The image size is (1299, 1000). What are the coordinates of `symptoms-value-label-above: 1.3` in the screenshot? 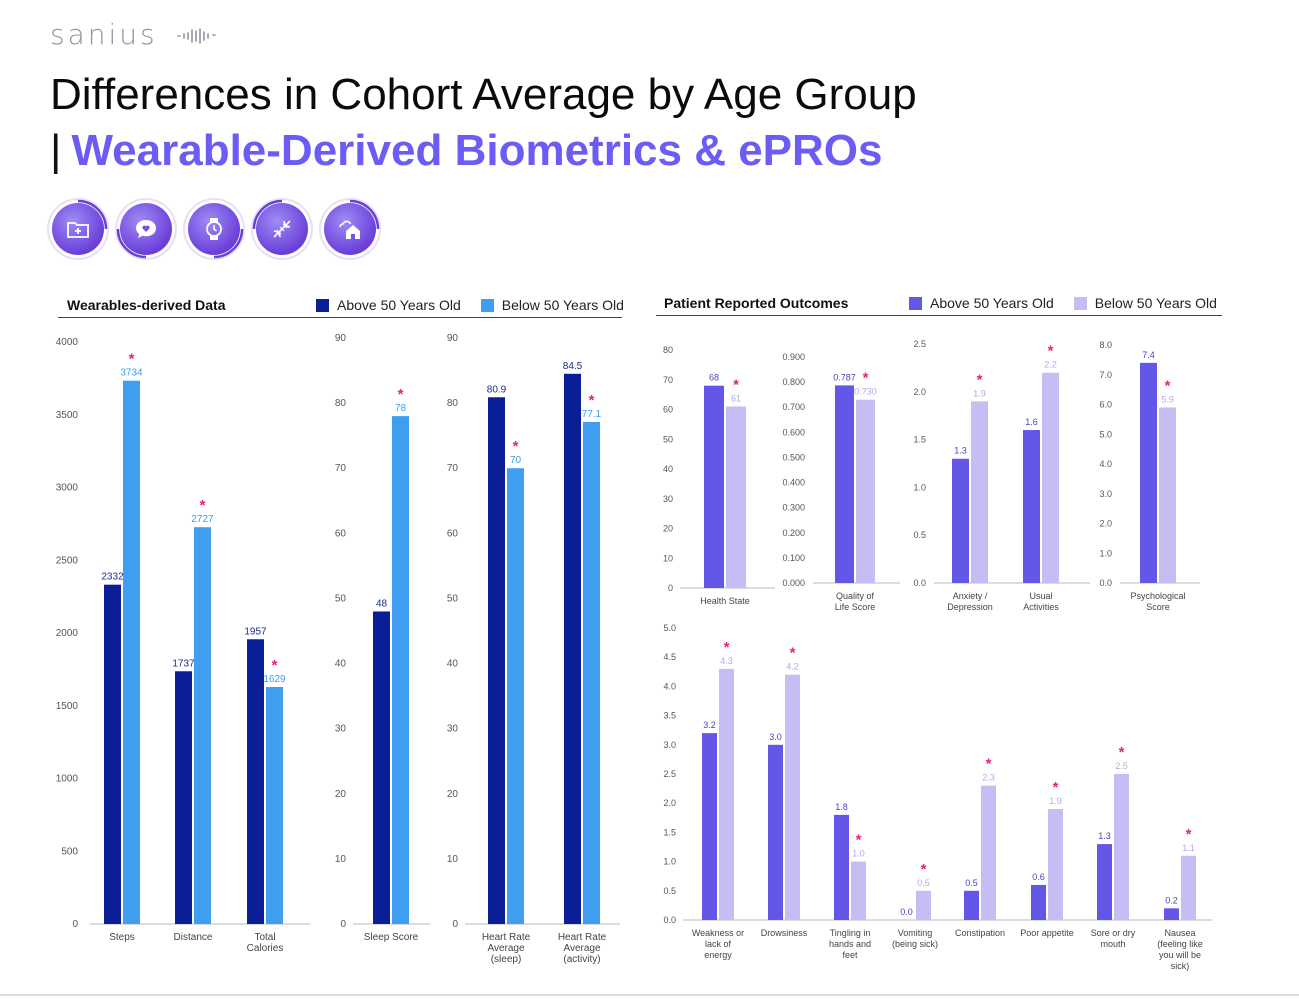 It's located at (1104, 836).